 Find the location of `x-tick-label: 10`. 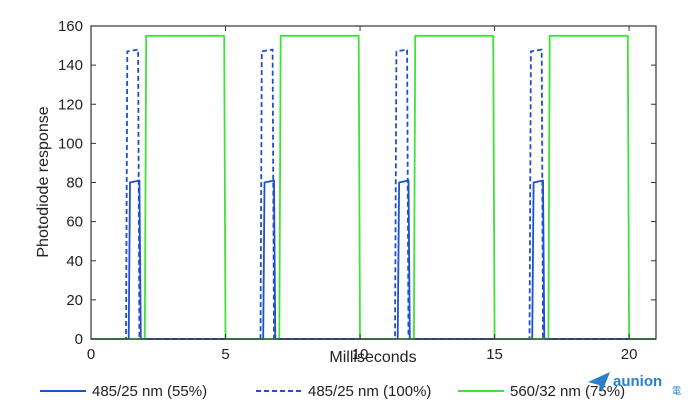

x-tick-label: 10 is located at coordinates (360, 354).